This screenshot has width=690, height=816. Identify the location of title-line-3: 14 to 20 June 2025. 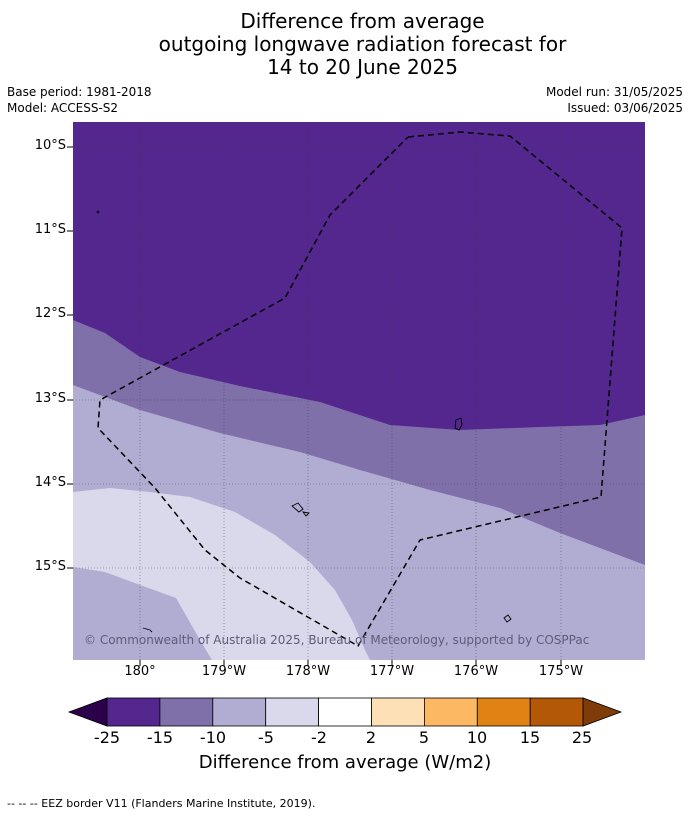
(362, 67).